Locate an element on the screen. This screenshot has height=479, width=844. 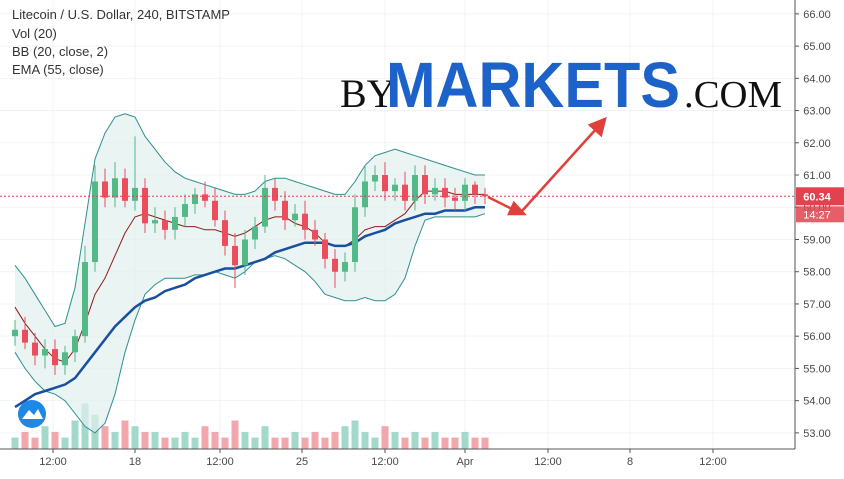
volume-pane is located at coordinates (250, 426).